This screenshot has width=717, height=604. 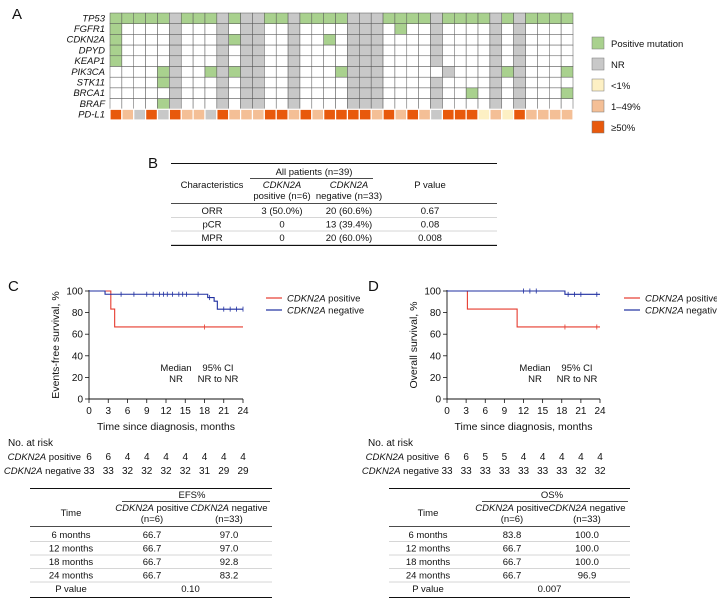 What do you see at coordinates (581, 457) in the screenshot?
I see `panel-d-risk-value: 4` at bounding box center [581, 457].